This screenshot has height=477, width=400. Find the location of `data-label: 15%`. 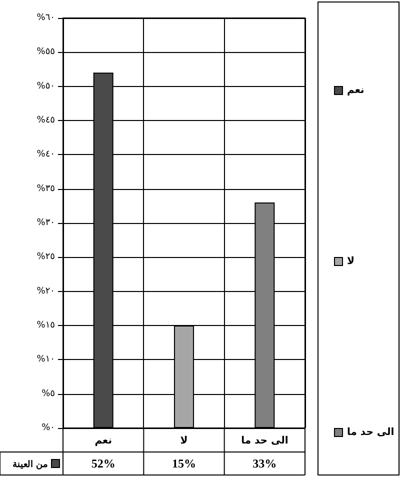

data-label: 15% is located at coordinates (184, 463).